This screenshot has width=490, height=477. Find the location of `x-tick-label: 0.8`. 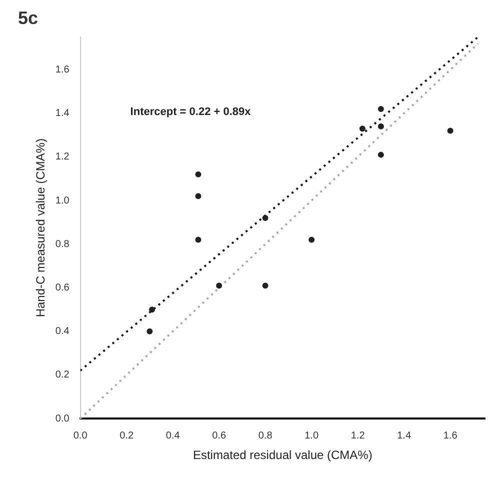

x-tick-label: 0.8 is located at coordinates (265, 436).